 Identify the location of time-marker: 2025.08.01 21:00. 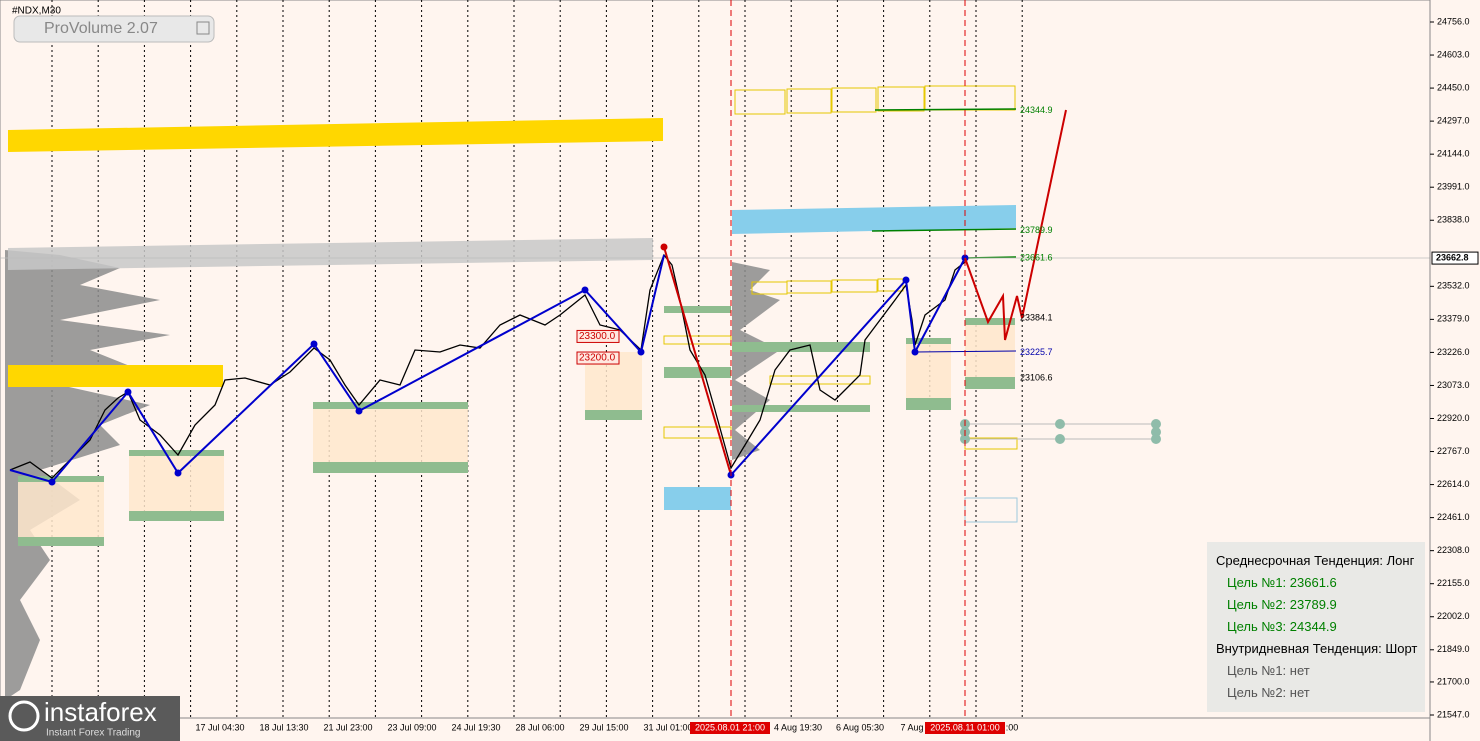
(730, 727).